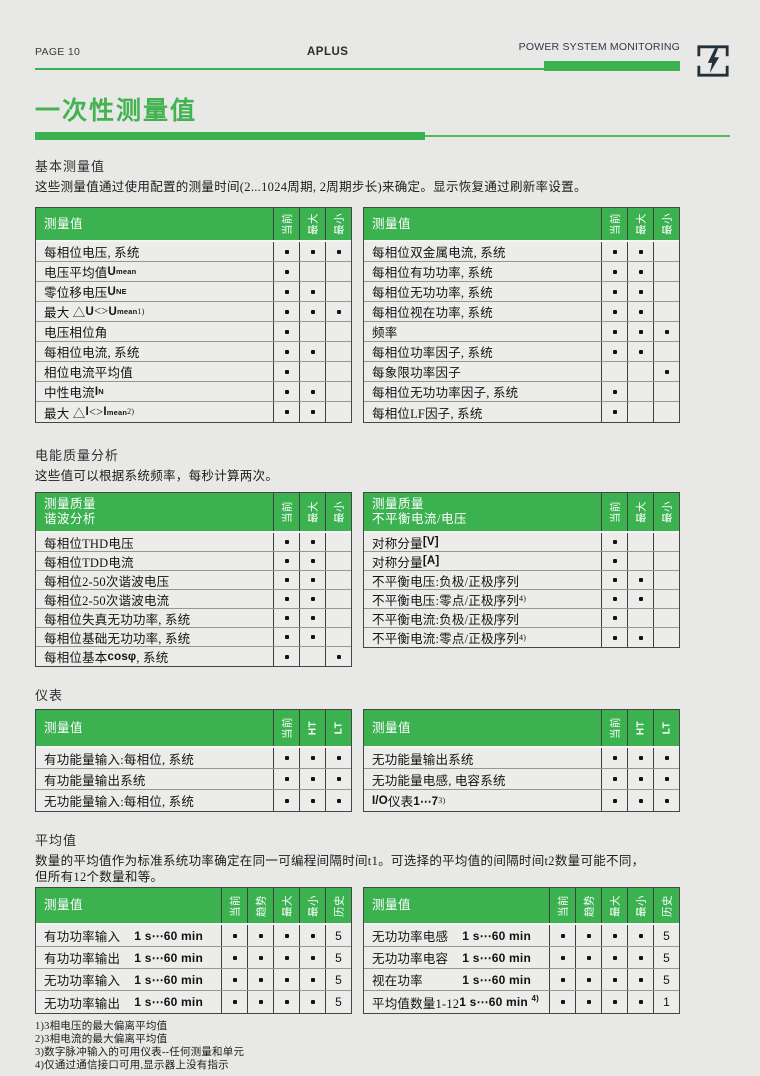 Image resolution: width=760 pixels, height=1076 pixels. Describe the element at coordinates (193, 292) in the screenshot. I see `table-row: 零位移电压 U NE` at that location.